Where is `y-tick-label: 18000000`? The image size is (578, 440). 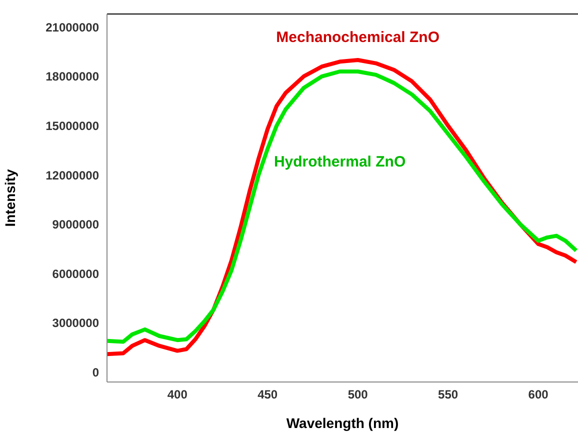
y-tick-label: 18000000 is located at coordinates (73, 77).